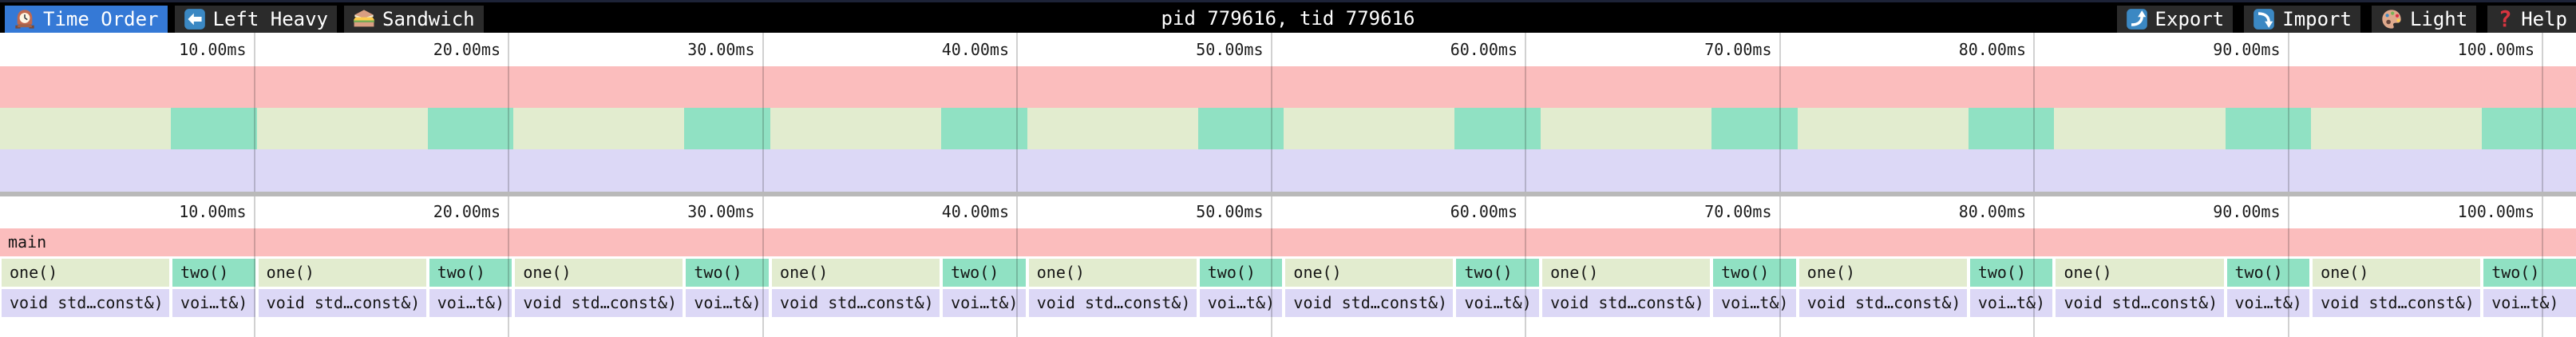  What do you see at coordinates (1288, 1) in the screenshot?
I see `window-top-edge` at bounding box center [1288, 1].